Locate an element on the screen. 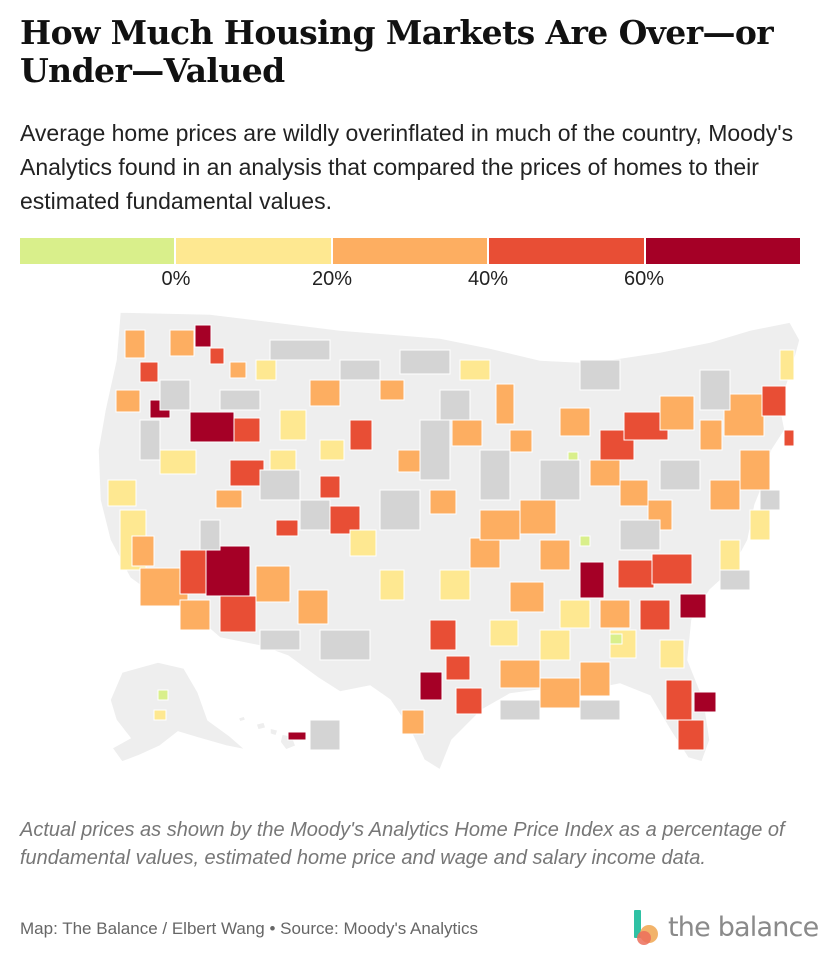 The height and width of the screenshot is (970, 840). legend-tick-40: 40% is located at coordinates (488, 279).